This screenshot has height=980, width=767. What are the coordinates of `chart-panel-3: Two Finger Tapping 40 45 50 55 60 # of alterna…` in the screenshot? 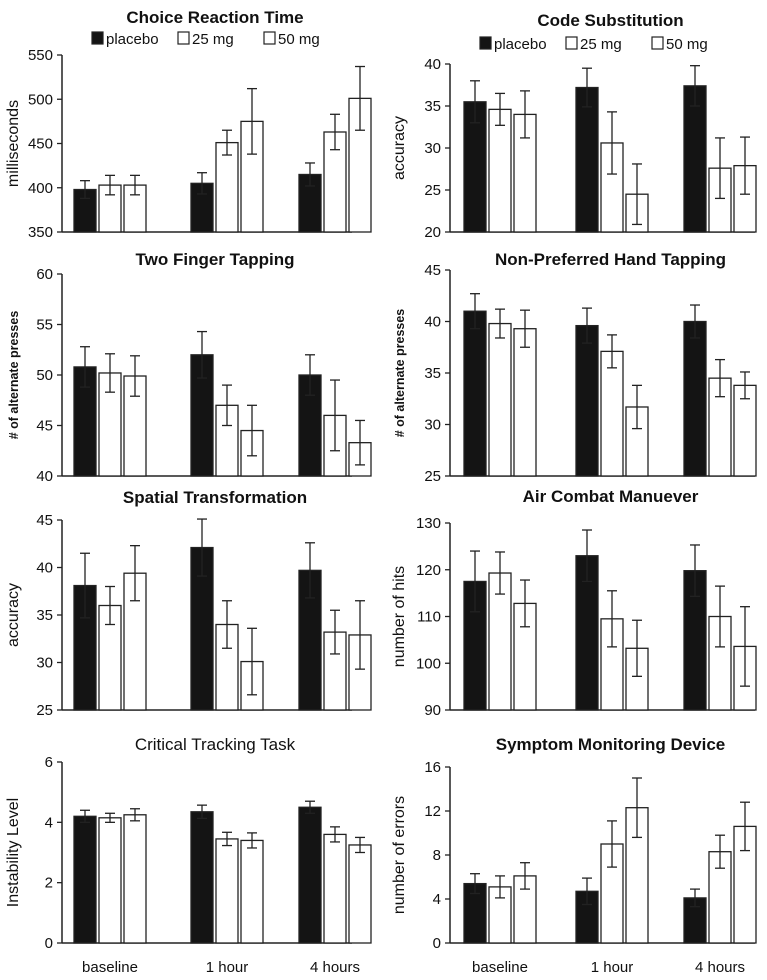 It's located at (189, 367).